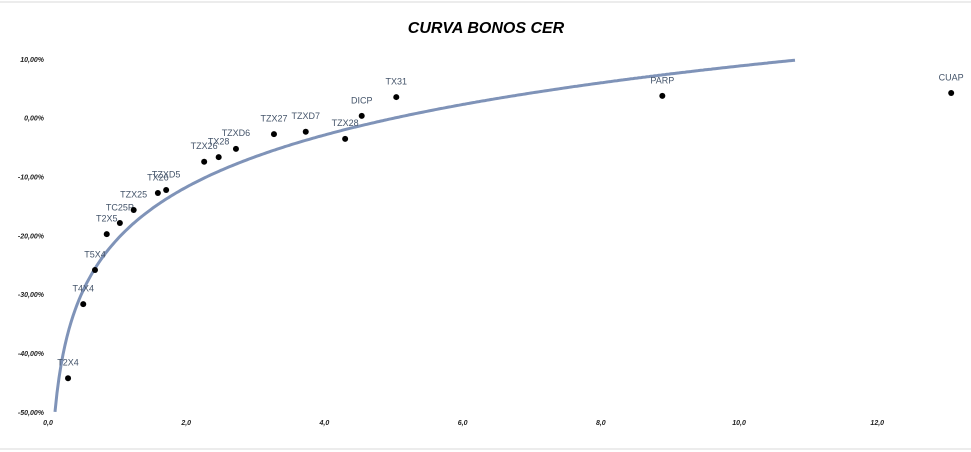 The image size is (971, 452). What do you see at coordinates (951, 77) in the screenshot?
I see `point-label: CUAP` at bounding box center [951, 77].